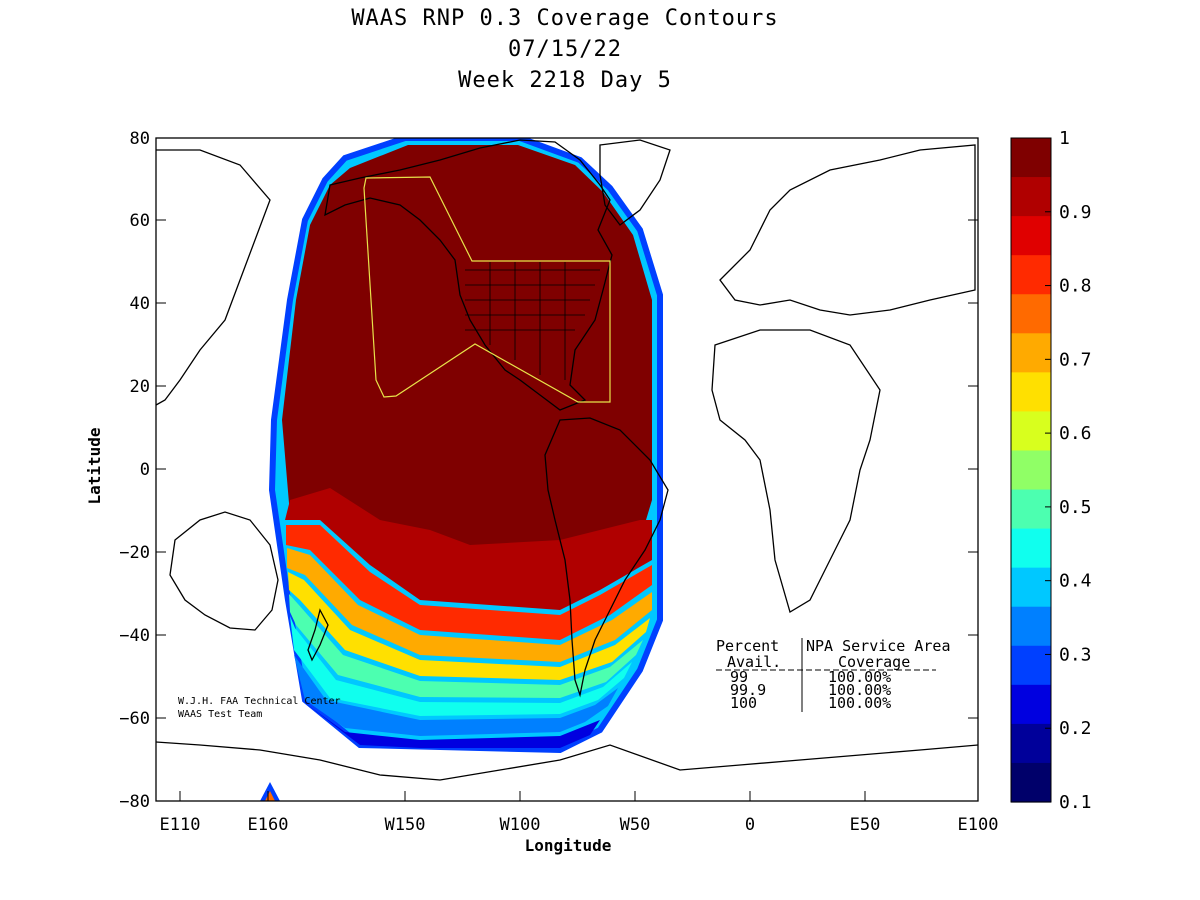 Image resolution: width=1200 pixels, height=900 pixels. I want to click on x-axis-label: Longitude, so click(568, 845).